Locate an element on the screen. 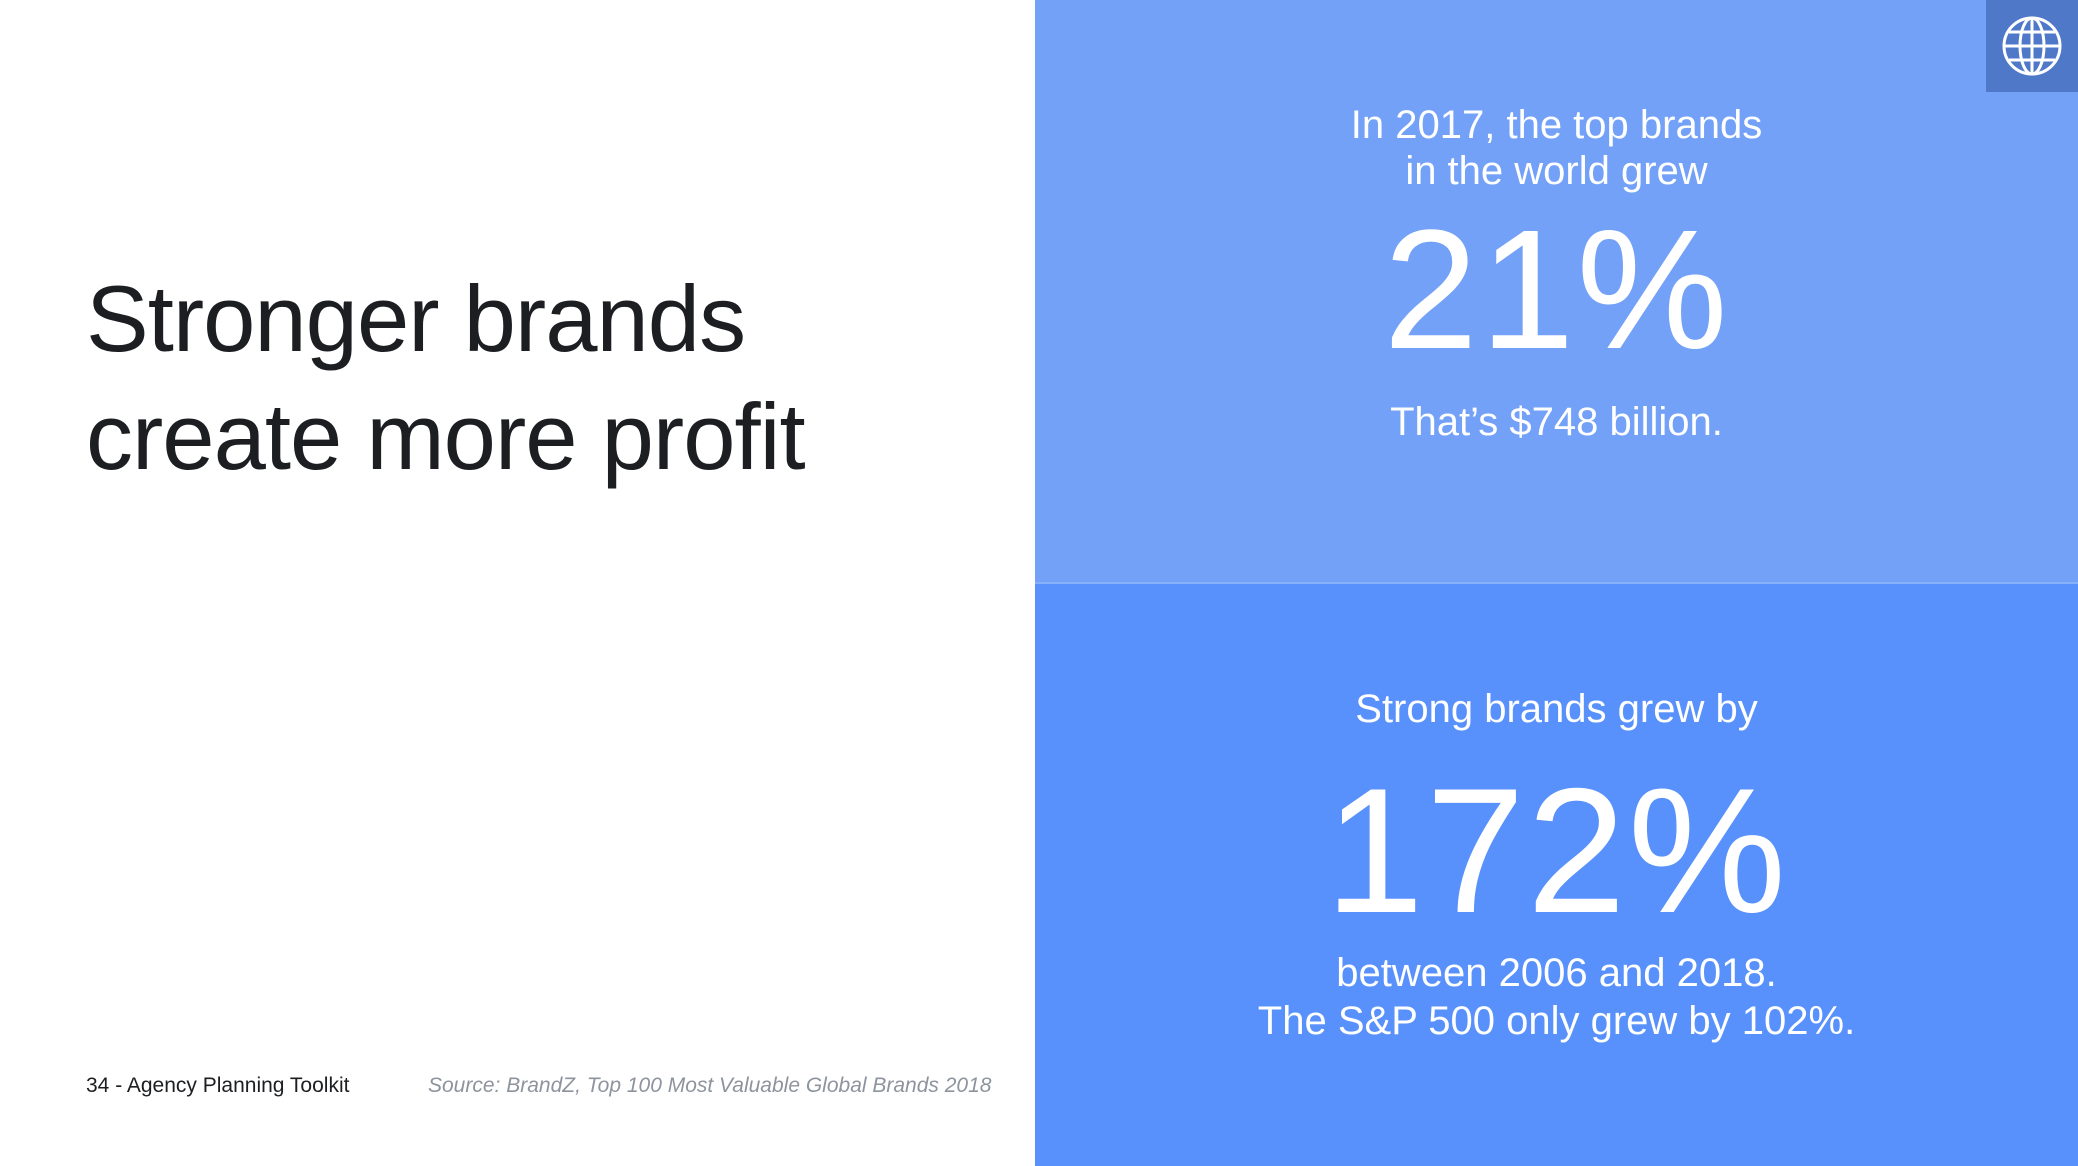 The image size is (2078, 1166). stat-bottom-intro-line: Strong brands grew by is located at coordinates (1556, 709).